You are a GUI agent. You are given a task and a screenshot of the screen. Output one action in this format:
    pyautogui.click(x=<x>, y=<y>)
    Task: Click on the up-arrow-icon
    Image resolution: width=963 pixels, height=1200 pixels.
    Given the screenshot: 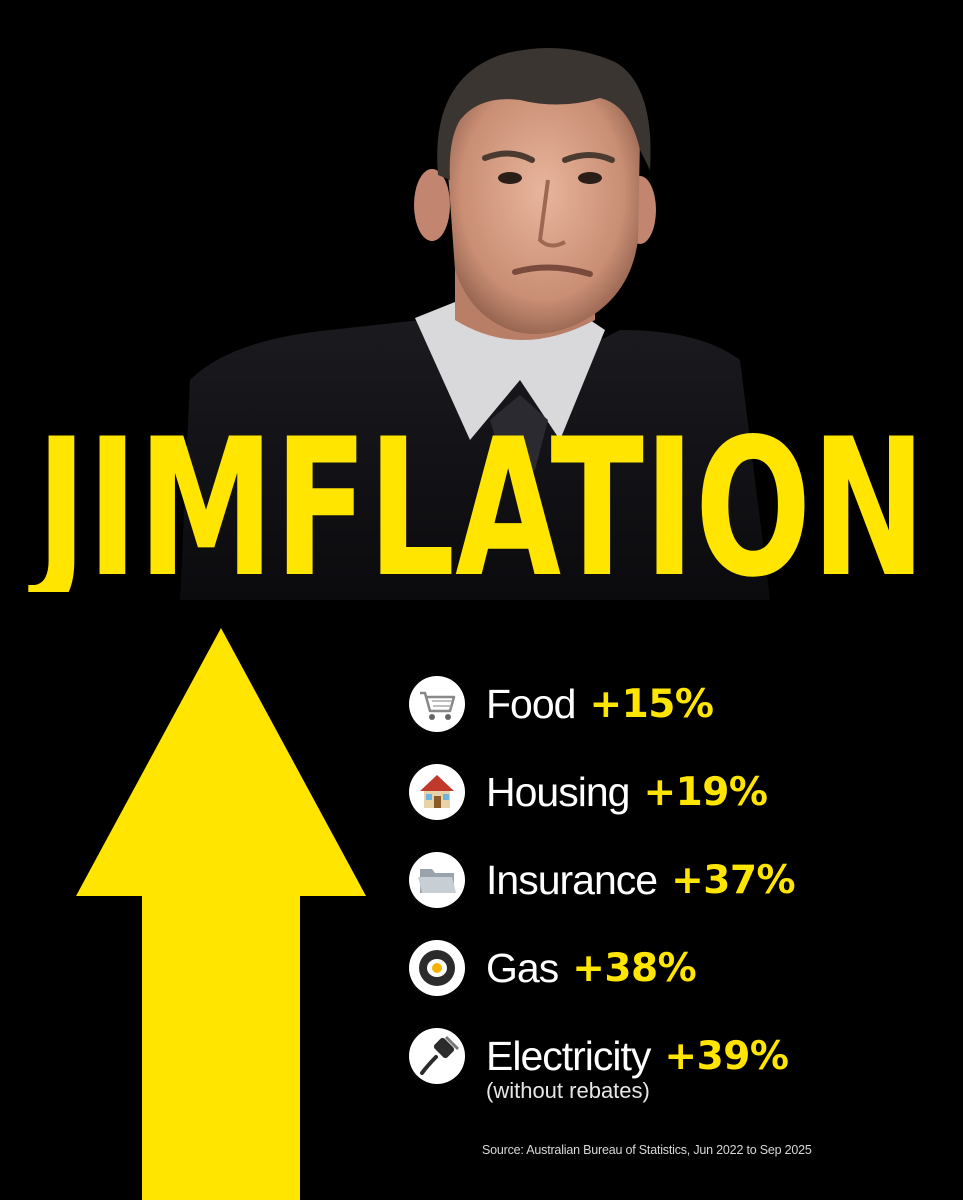 What is the action you would take?
    pyautogui.click(x=221, y=914)
    